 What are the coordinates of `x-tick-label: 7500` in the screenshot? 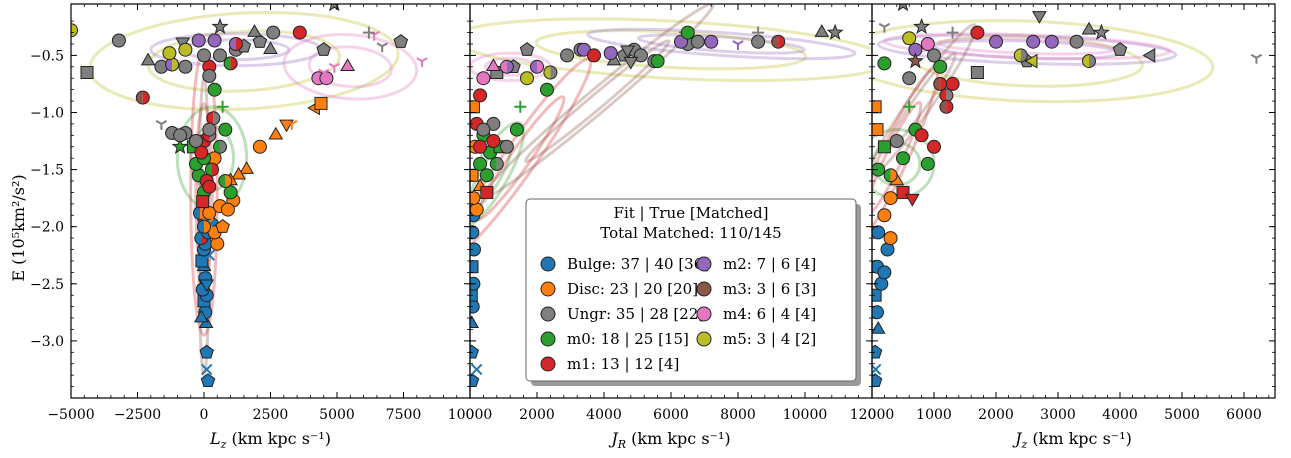 It's located at (404, 415).